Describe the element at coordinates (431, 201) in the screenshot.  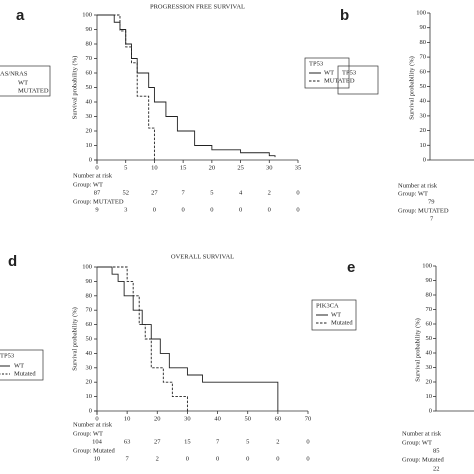
I see `risk-value: 79` at that location.